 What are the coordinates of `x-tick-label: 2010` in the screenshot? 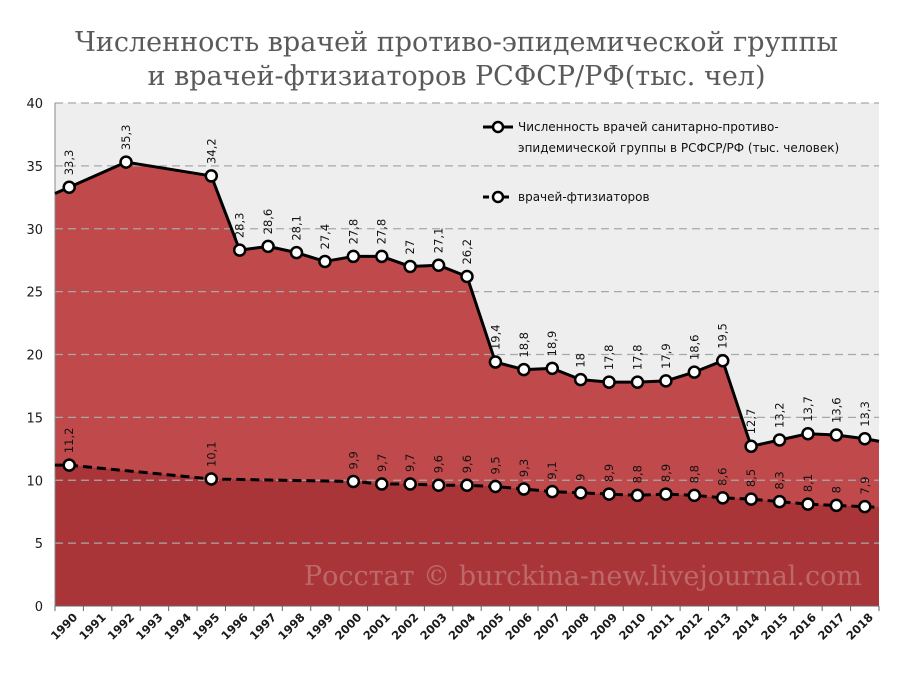 It's located at (632, 626).